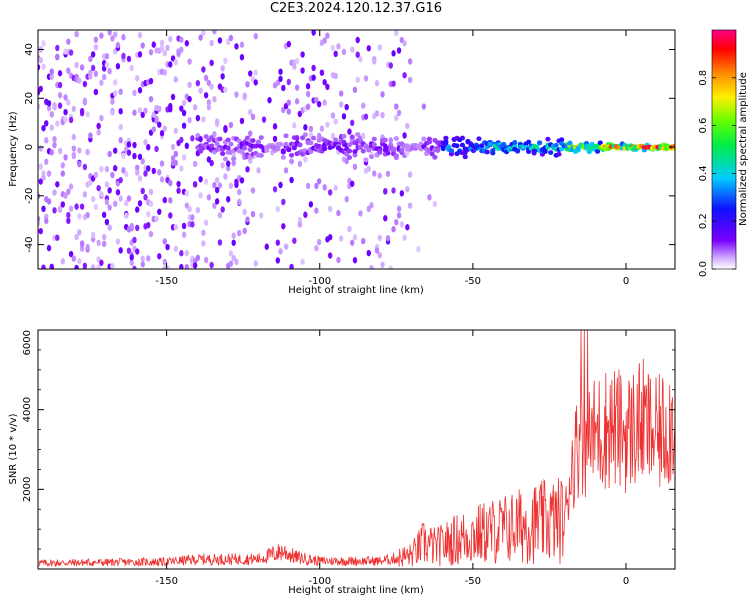 This screenshot has width=750, height=600. I want to click on spectrogram-y-tick-label: 20, so click(29, 98).